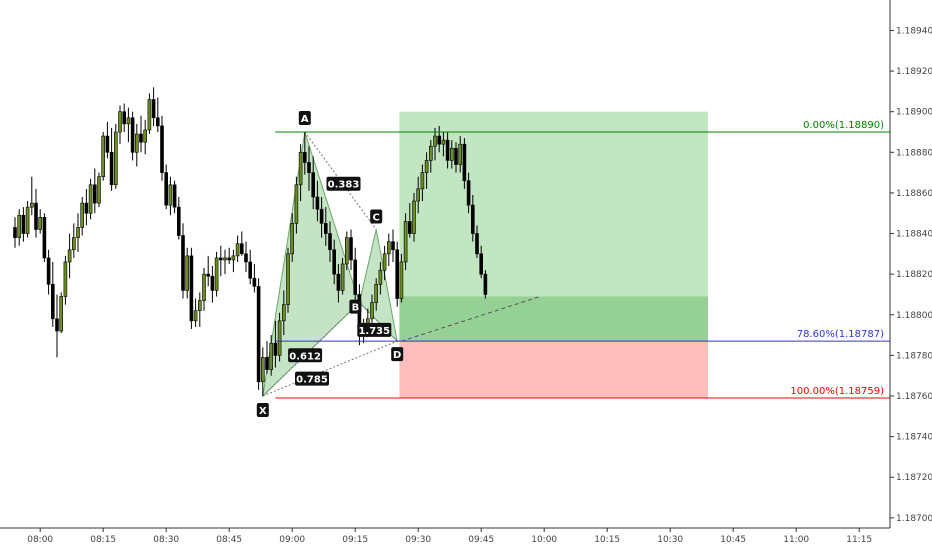 This screenshot has width=932, height=550. I want to click on point-label: A, so click(305, 119).